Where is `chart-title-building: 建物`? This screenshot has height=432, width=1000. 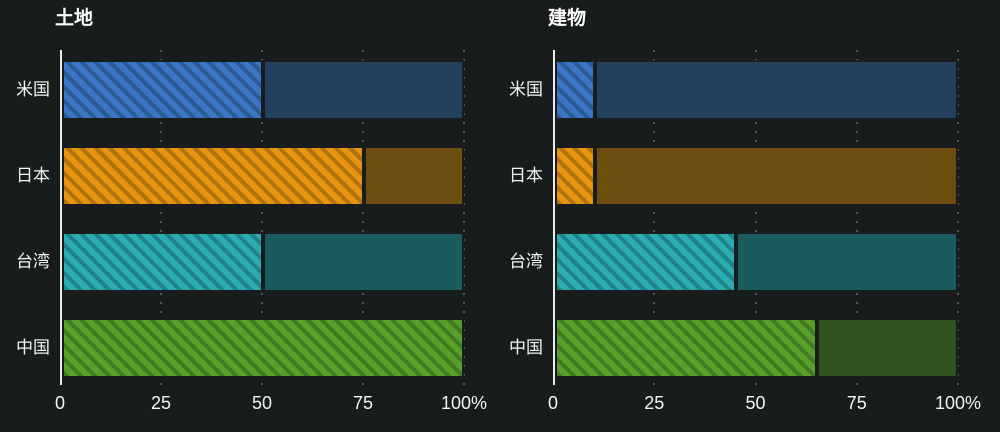 chart-title-building: 建物 is located at coordinates (567, 18).